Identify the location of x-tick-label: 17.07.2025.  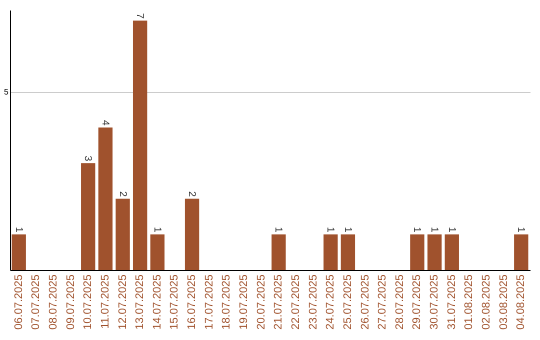
(209, 302).